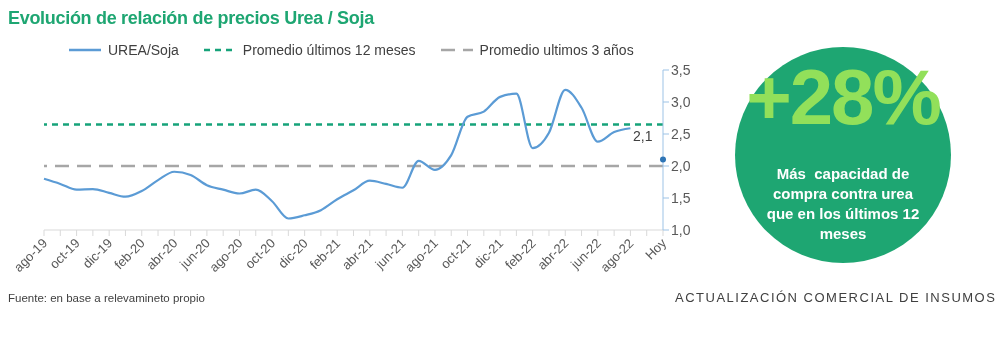 The height and width of the screenshot is (337, 1006). What do you see at coordinates (681, 133) in the screenshot?
I see `y-tick-label: 2,5` at bounding box center [681, 133].